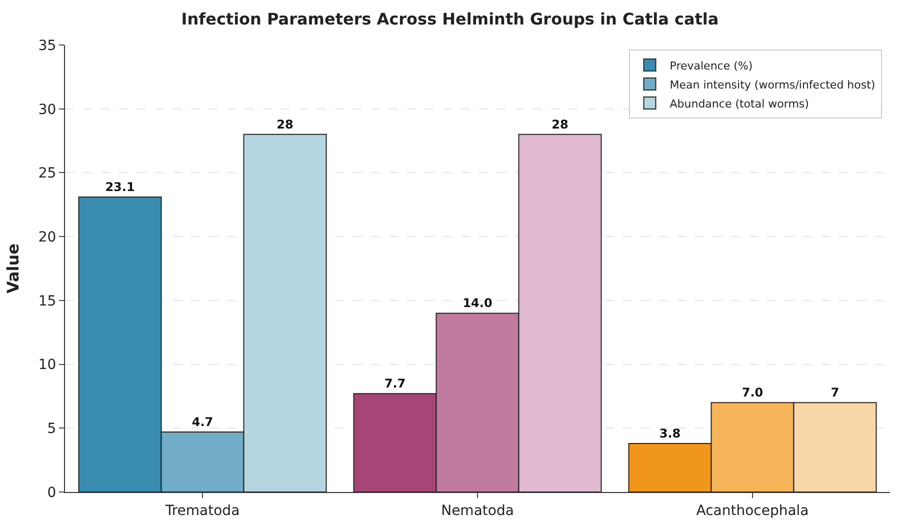 This screenshot has height=529, width=900. Describe the element at coordinates (739, 103) in the screenshot. I see `legend-label: Abundance (total worms)` at that location.